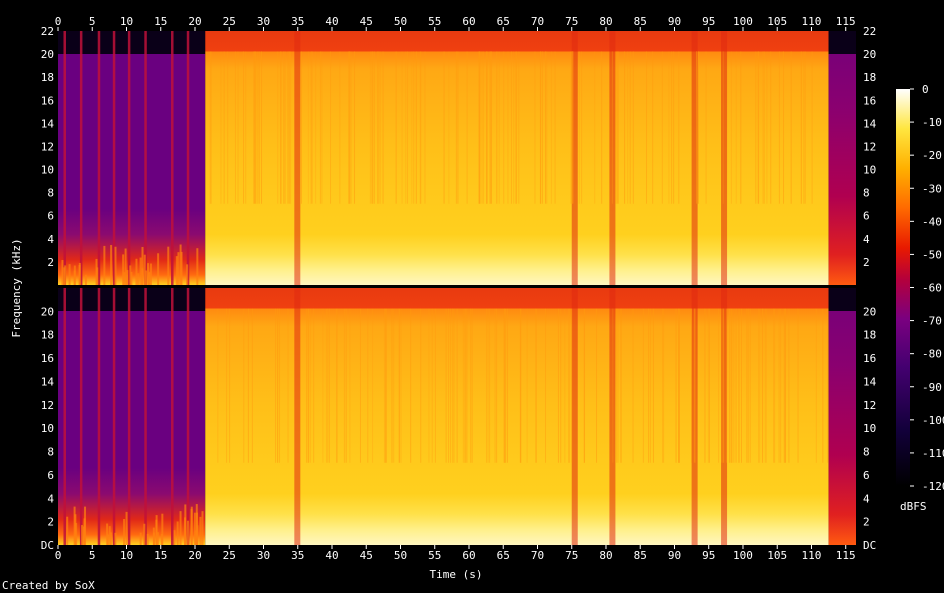 Image resolution: width=944 pixels, height=593 pixels. I want to click on x-tick-top-label: 95, so click(708, 21).